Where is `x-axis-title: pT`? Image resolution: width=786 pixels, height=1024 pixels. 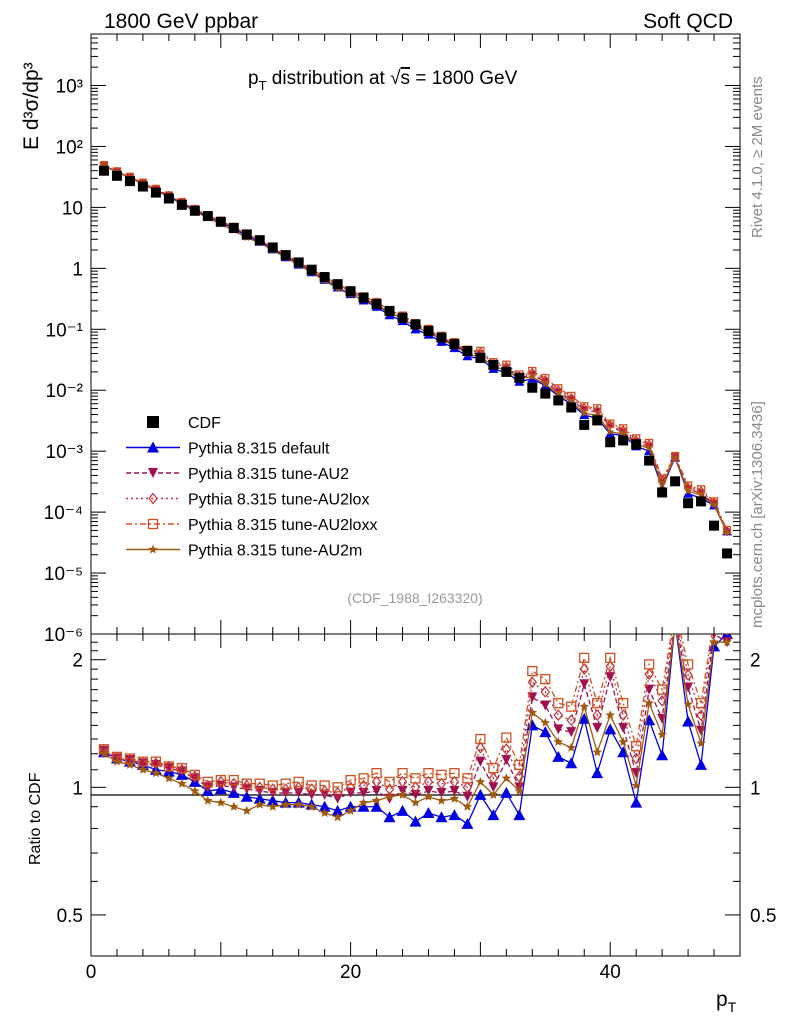
x-axis-title: pT is located at coordinates (726, 1001).